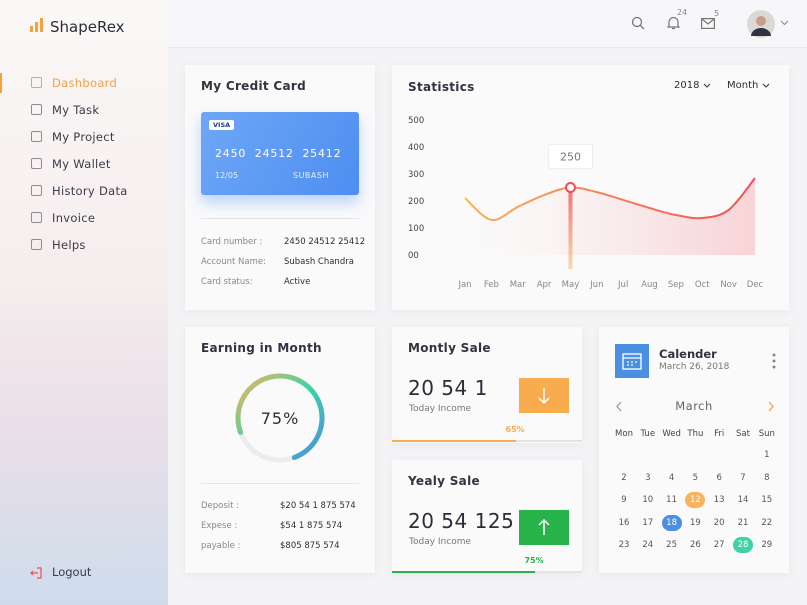 This screenshot has width=807, height=605. I want to click on y-tick-label: 100, so click(416, 229).